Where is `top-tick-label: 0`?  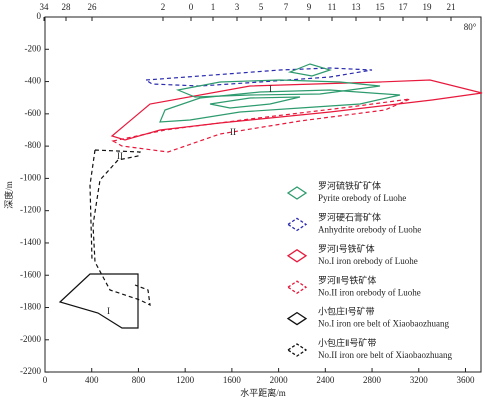 top-tick-label: 0 is located at coordinates (191, 7).